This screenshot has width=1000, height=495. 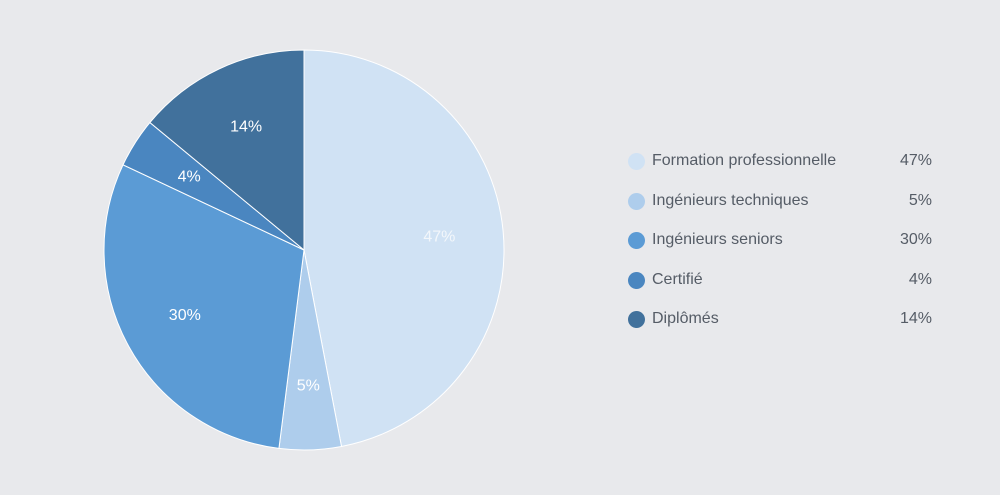 What do you see at coordinates (246, 126) in the screenshot?
I see `slice-data-label: 14%` at bounding box center [246, 126].